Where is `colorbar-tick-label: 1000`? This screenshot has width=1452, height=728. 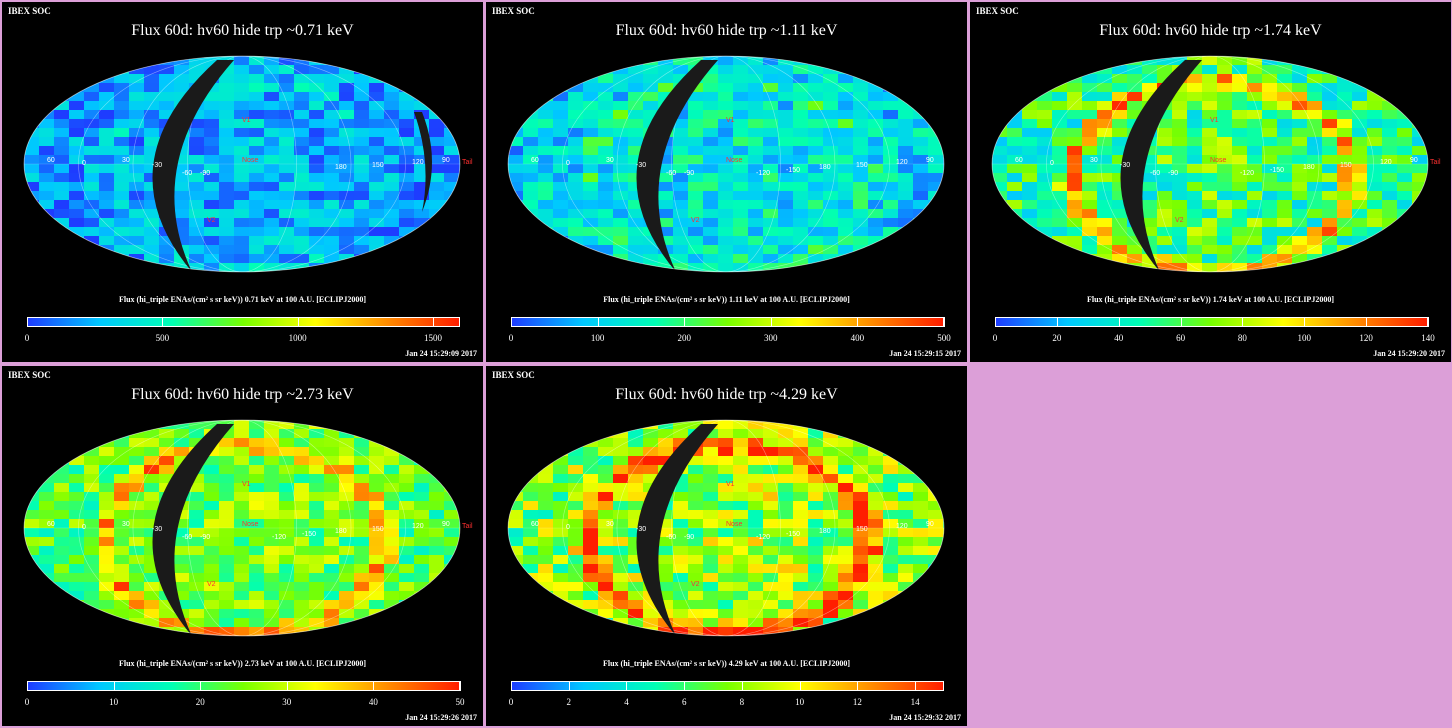 colorbar-tick-label: 1000 is located at coordinates (297, 338).